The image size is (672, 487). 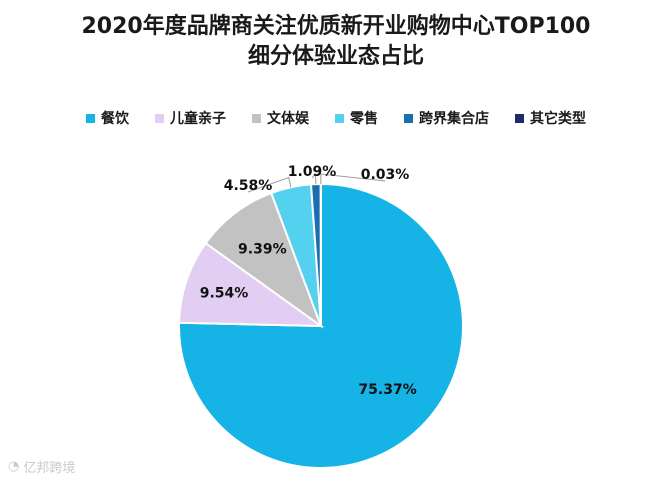 I want to click on legend-label: 餐饮, so click(x=115, y=119).